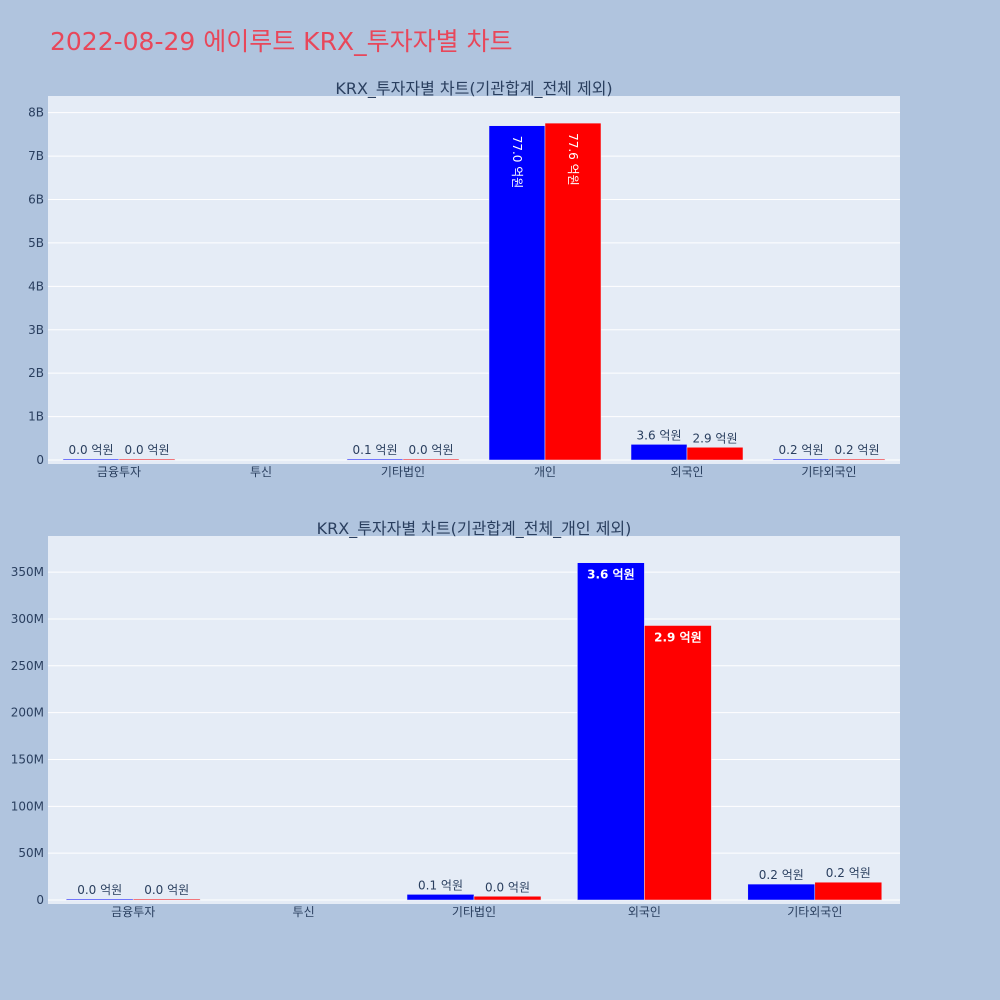  What do you see at coordinates (36, 373) in the screenshot?
I see `y-tick-label: 2B` at bounding box center [36, 373].